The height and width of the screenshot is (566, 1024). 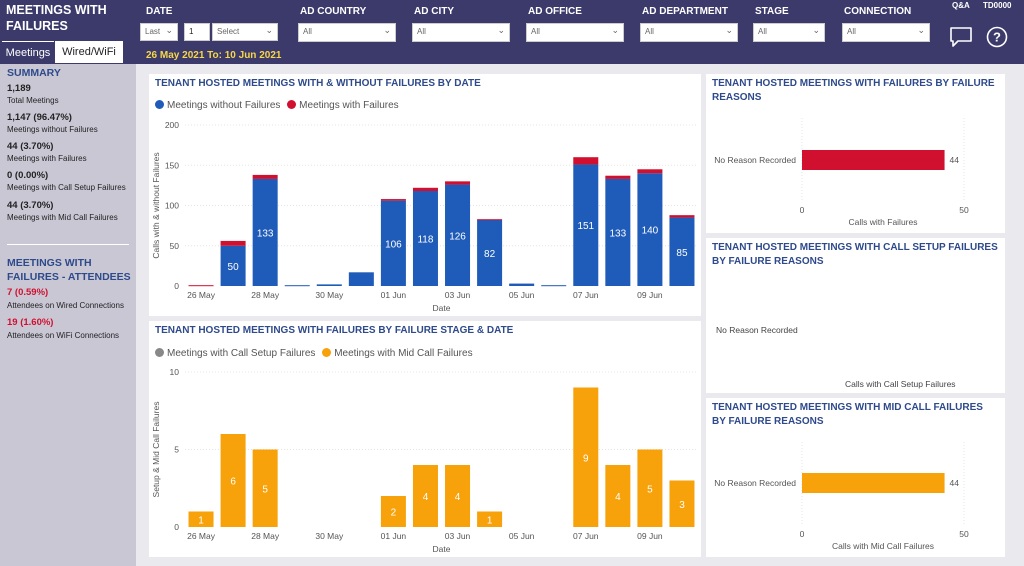 I want to click on y-tick-label: 50, so click(x=175, y=246).